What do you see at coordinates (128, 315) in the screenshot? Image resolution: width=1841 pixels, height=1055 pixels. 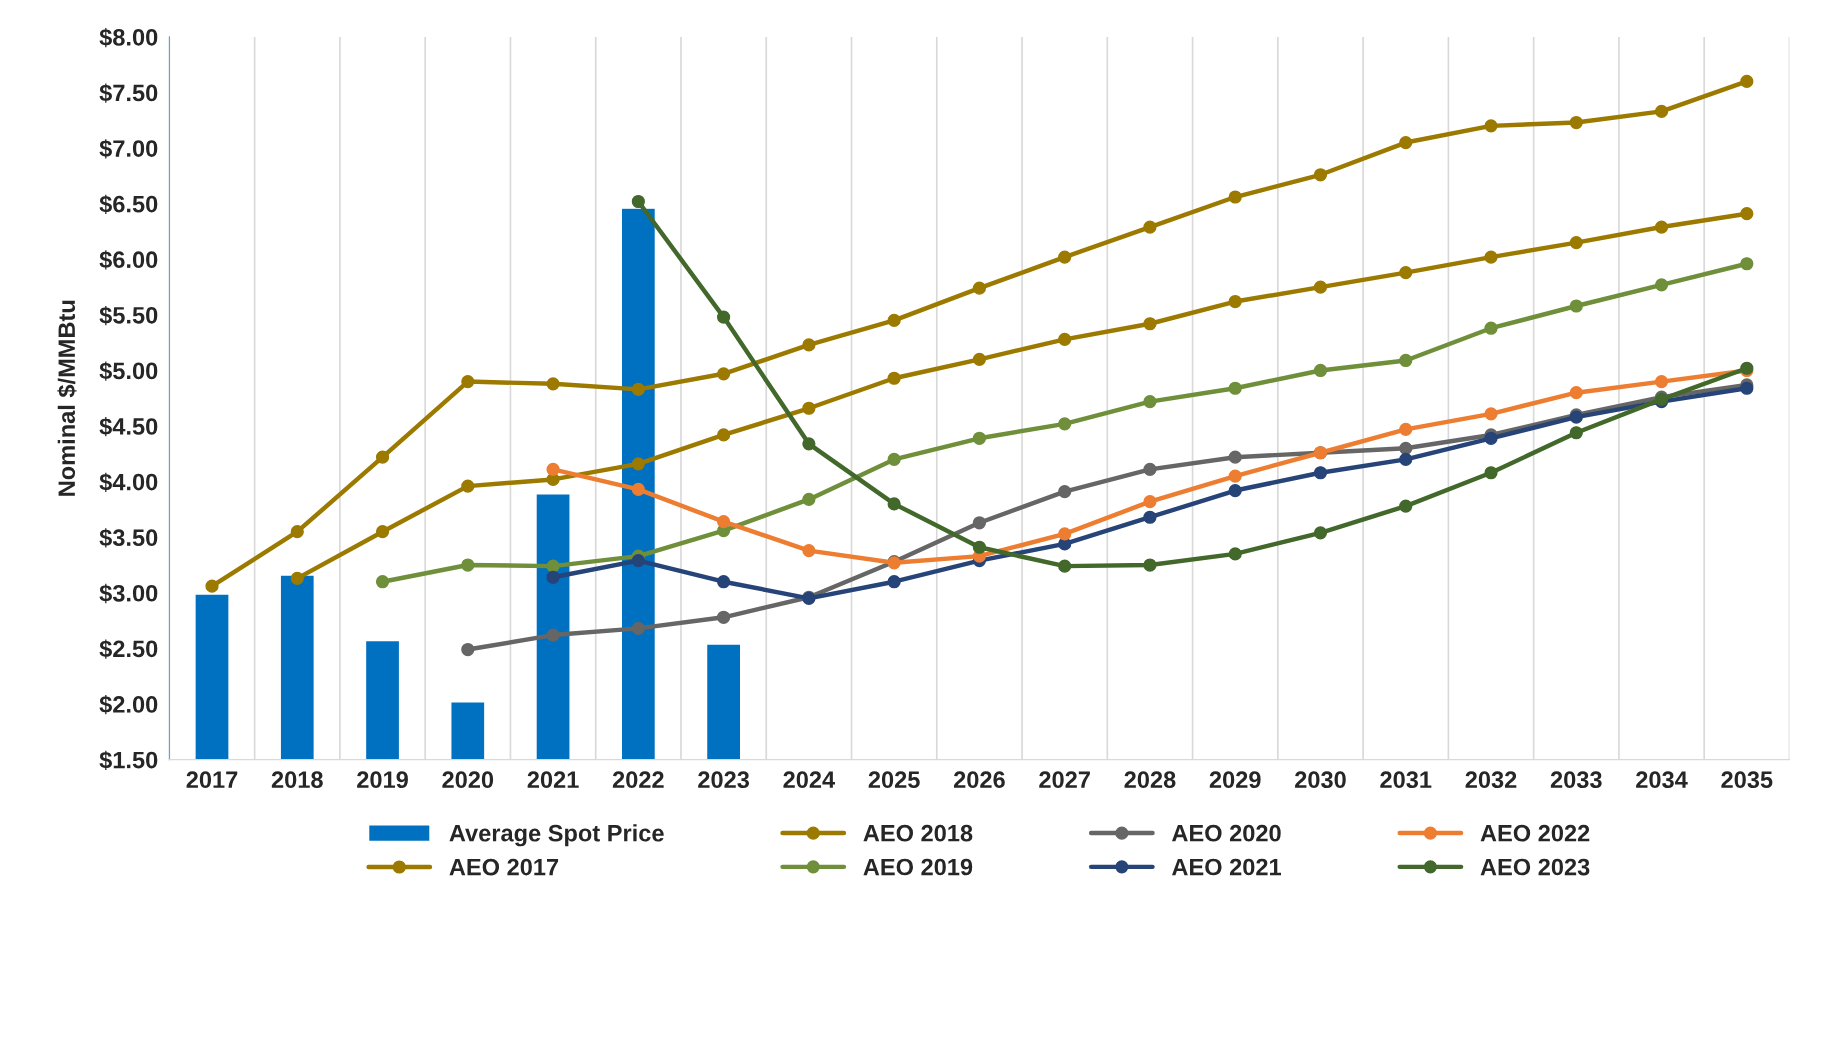 I see `y-tick-label: $5.50` at bounding box center [128, 315].